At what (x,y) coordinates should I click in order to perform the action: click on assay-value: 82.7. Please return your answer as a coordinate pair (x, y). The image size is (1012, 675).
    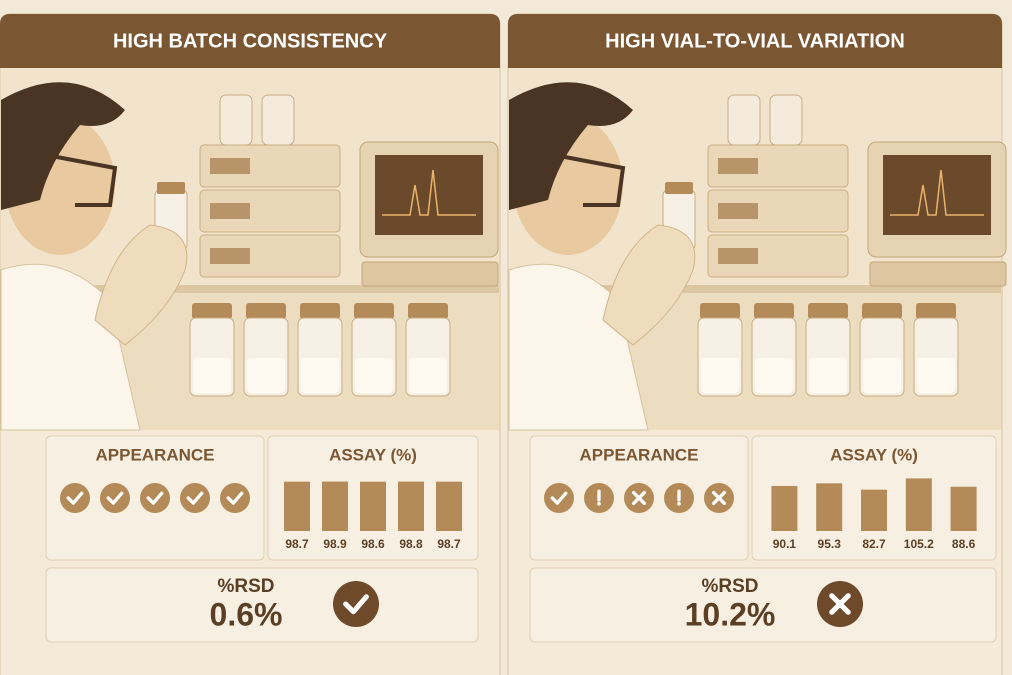
    Looking at the image, I should click on (874, 544).